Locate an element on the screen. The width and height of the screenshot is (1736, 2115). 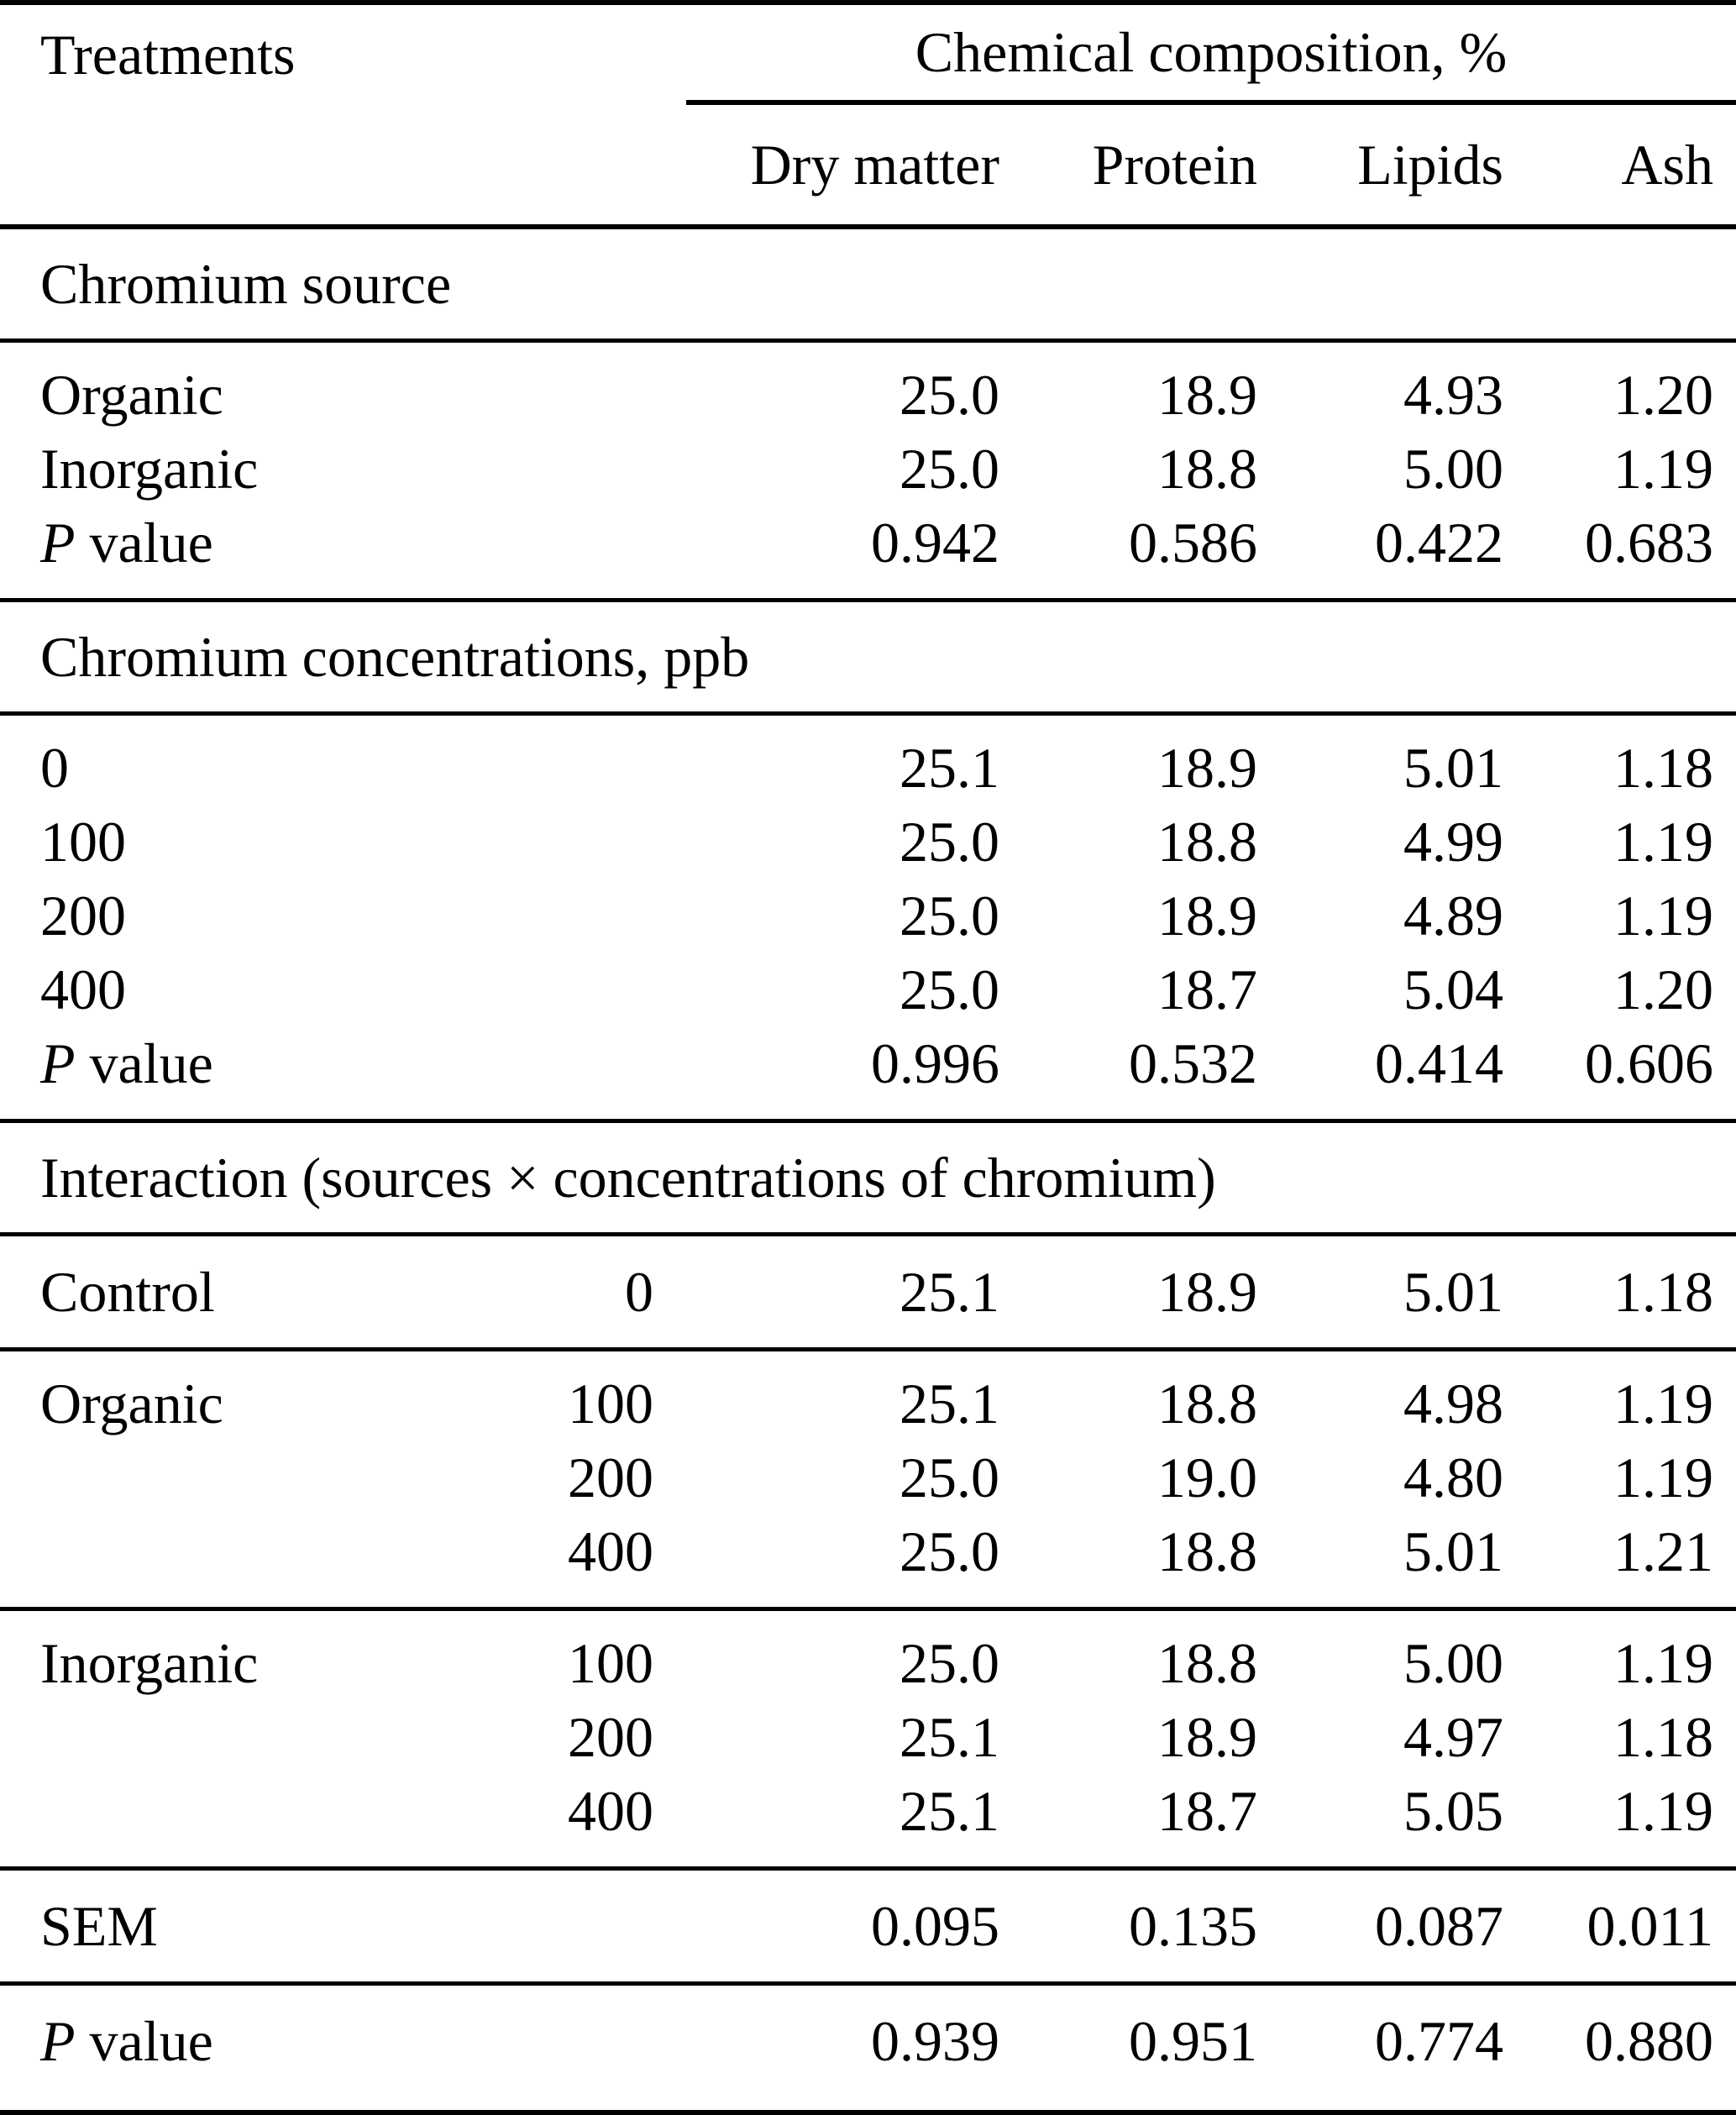
ash-value: 0.683 is located at coordinates (1649, 542).